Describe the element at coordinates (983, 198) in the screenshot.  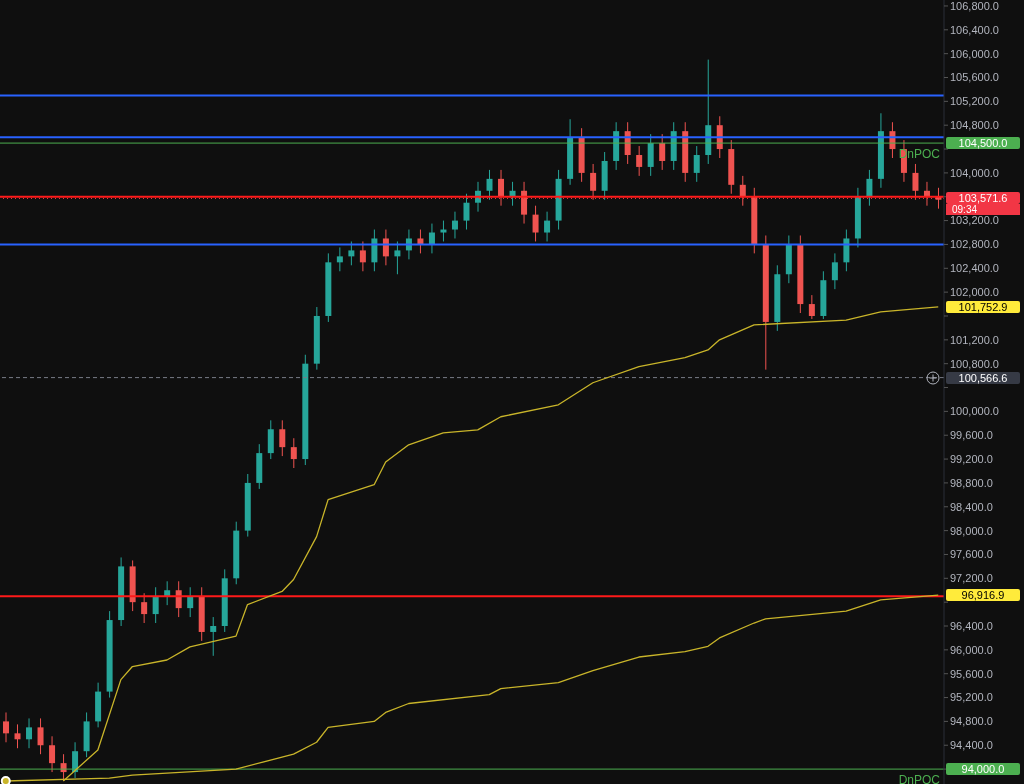
I see `text: 103,571.6` at that location.